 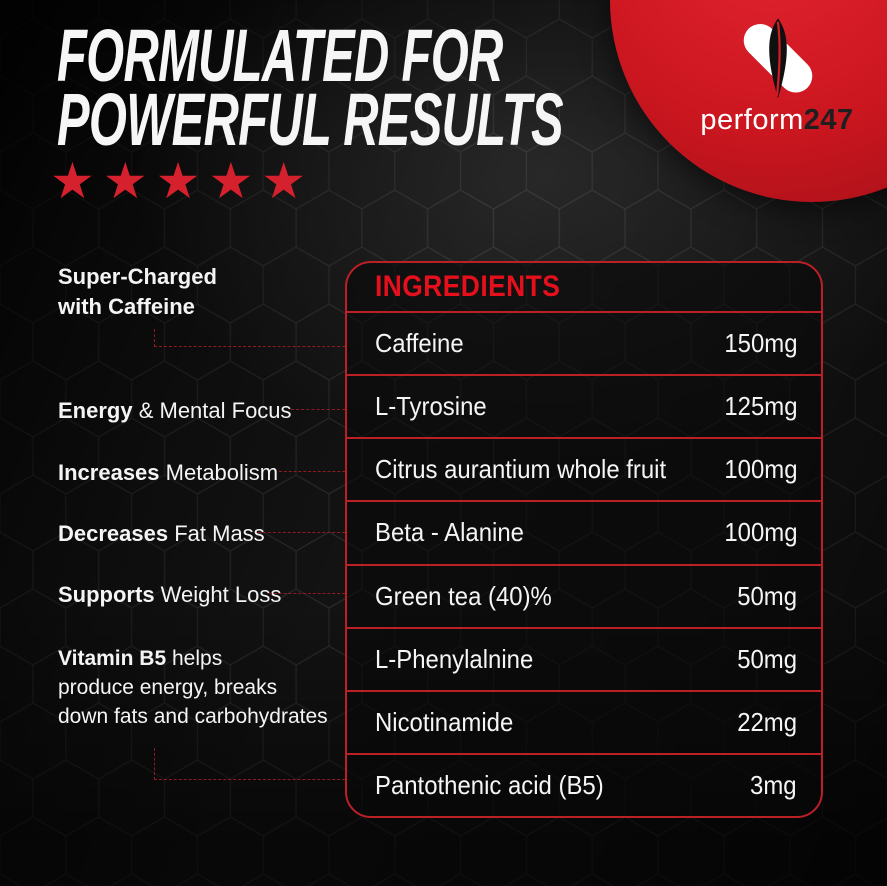 What do you see at coordinates (444, 721) in the screenshot?
I see `ingredient-name: Nicotinamide` at bounding box center [444, 721].